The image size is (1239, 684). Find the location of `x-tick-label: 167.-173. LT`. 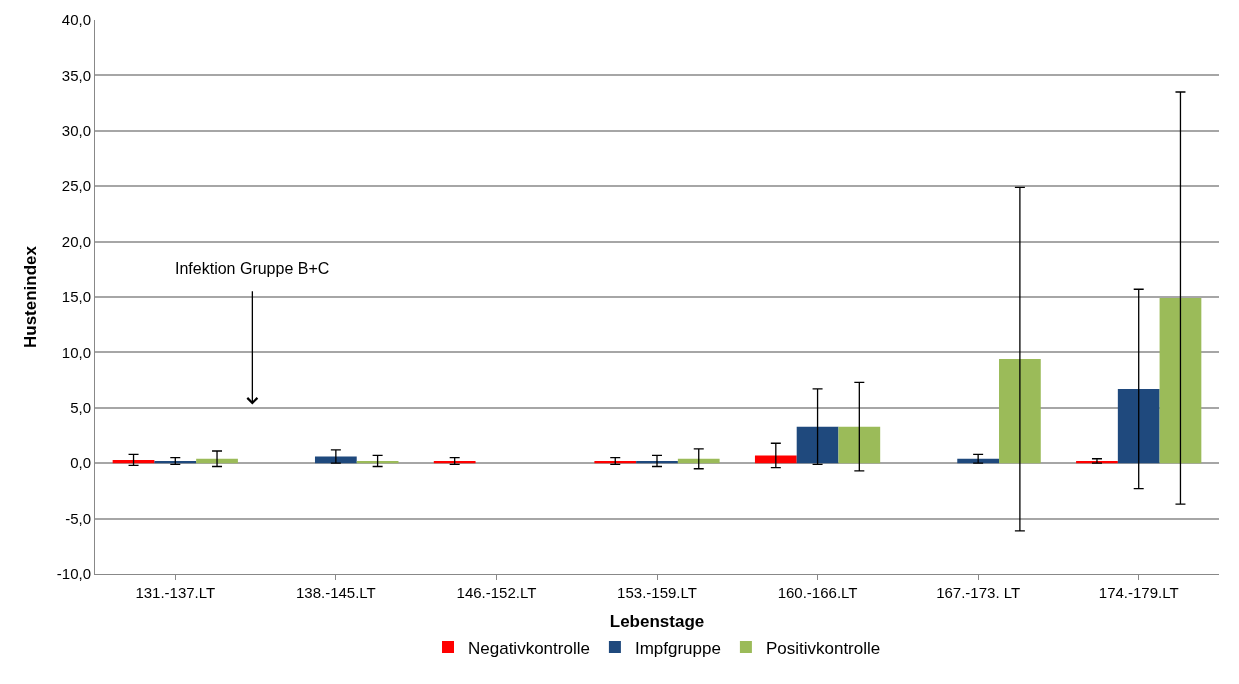

x-tick-label: 167.-173. LT is located at coordinates (978, 592).